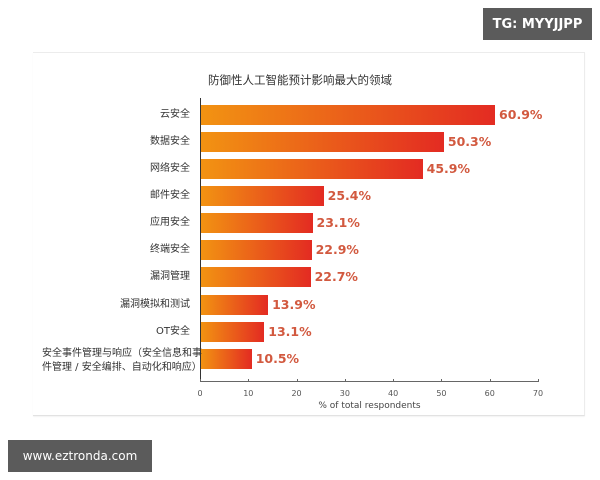  I want to click on category-label: 应用安全, so click(170, 222).